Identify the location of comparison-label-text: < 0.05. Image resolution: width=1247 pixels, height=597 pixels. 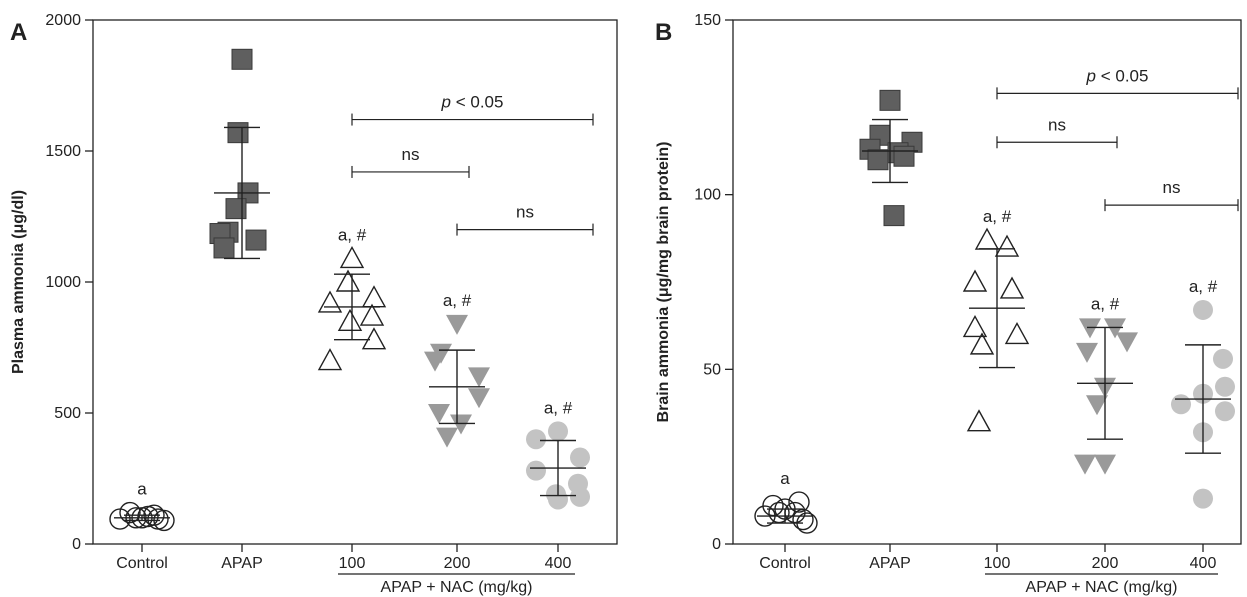
(1122, 75).